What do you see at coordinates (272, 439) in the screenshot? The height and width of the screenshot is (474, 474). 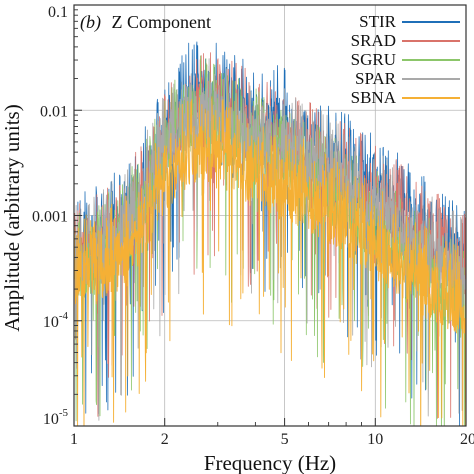 I see `x-tick-labels: 1 2 5 10 20` at bounding box center [272, 439].